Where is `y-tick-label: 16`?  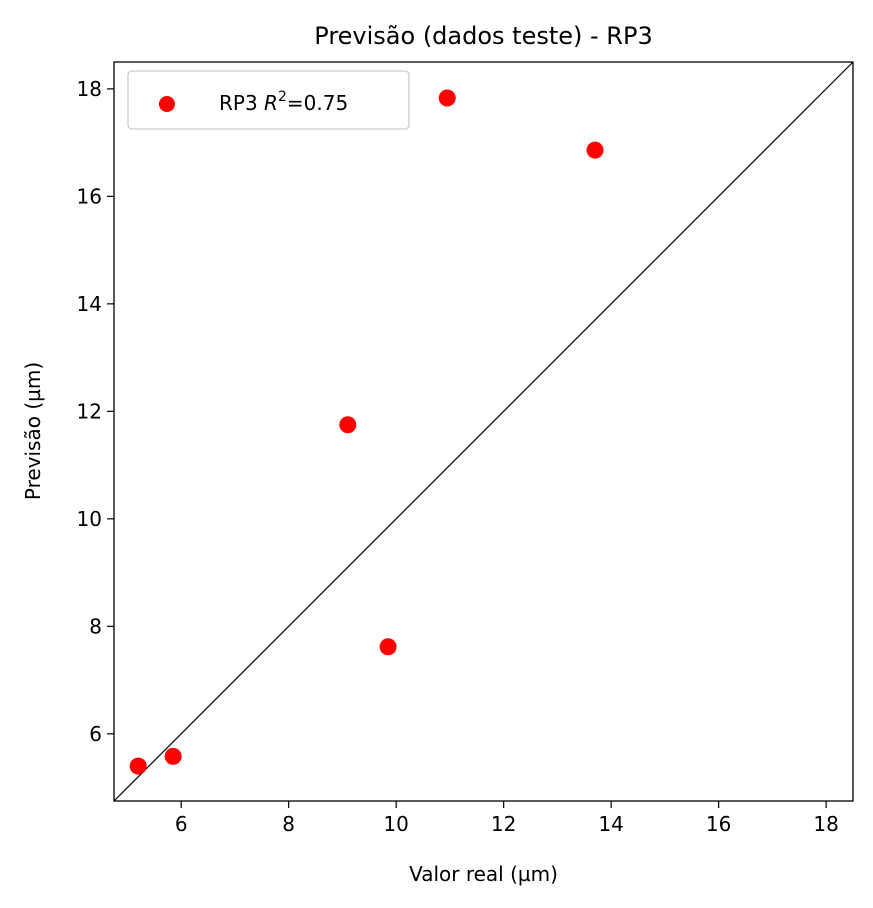
y-tick-label: 16 is located at coordinates (89, 196).